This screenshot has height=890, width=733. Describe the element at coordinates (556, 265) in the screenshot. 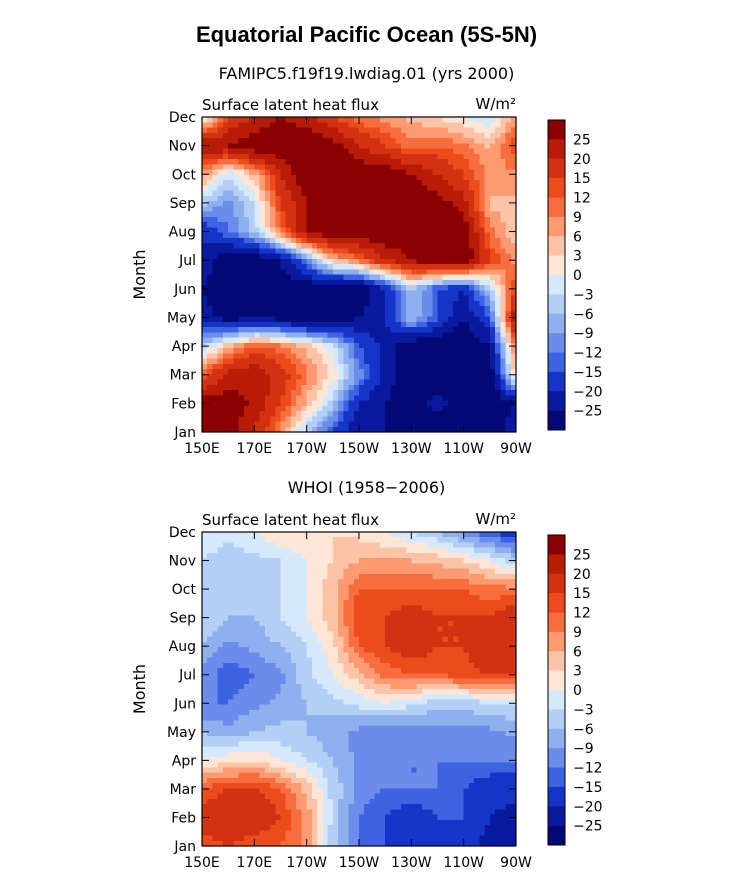

I see `colorbar-swatch` at that location.